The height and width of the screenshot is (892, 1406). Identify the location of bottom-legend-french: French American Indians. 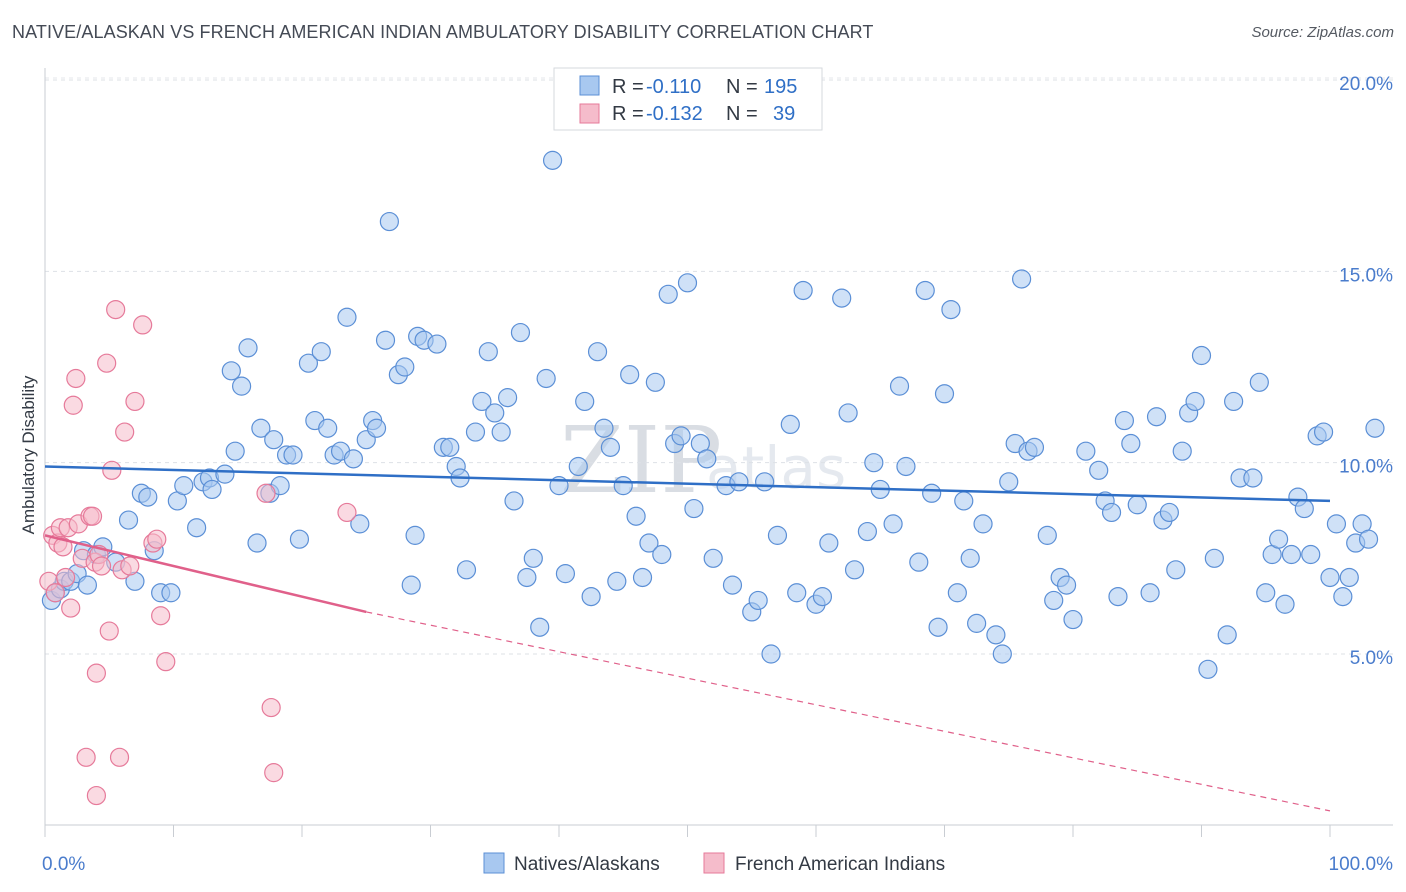
(840, 864).